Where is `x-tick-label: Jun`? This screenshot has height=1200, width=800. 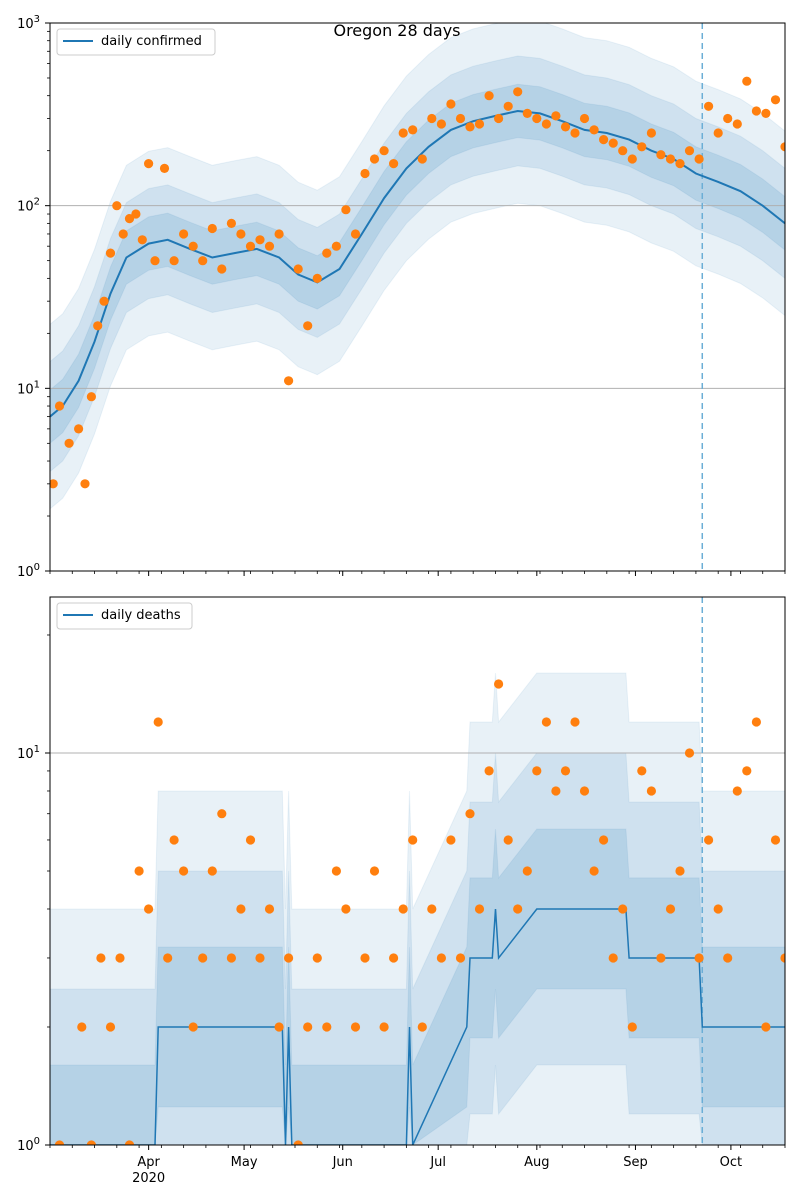
x-tick-label: Jun is located at coordinates (342, 1162).